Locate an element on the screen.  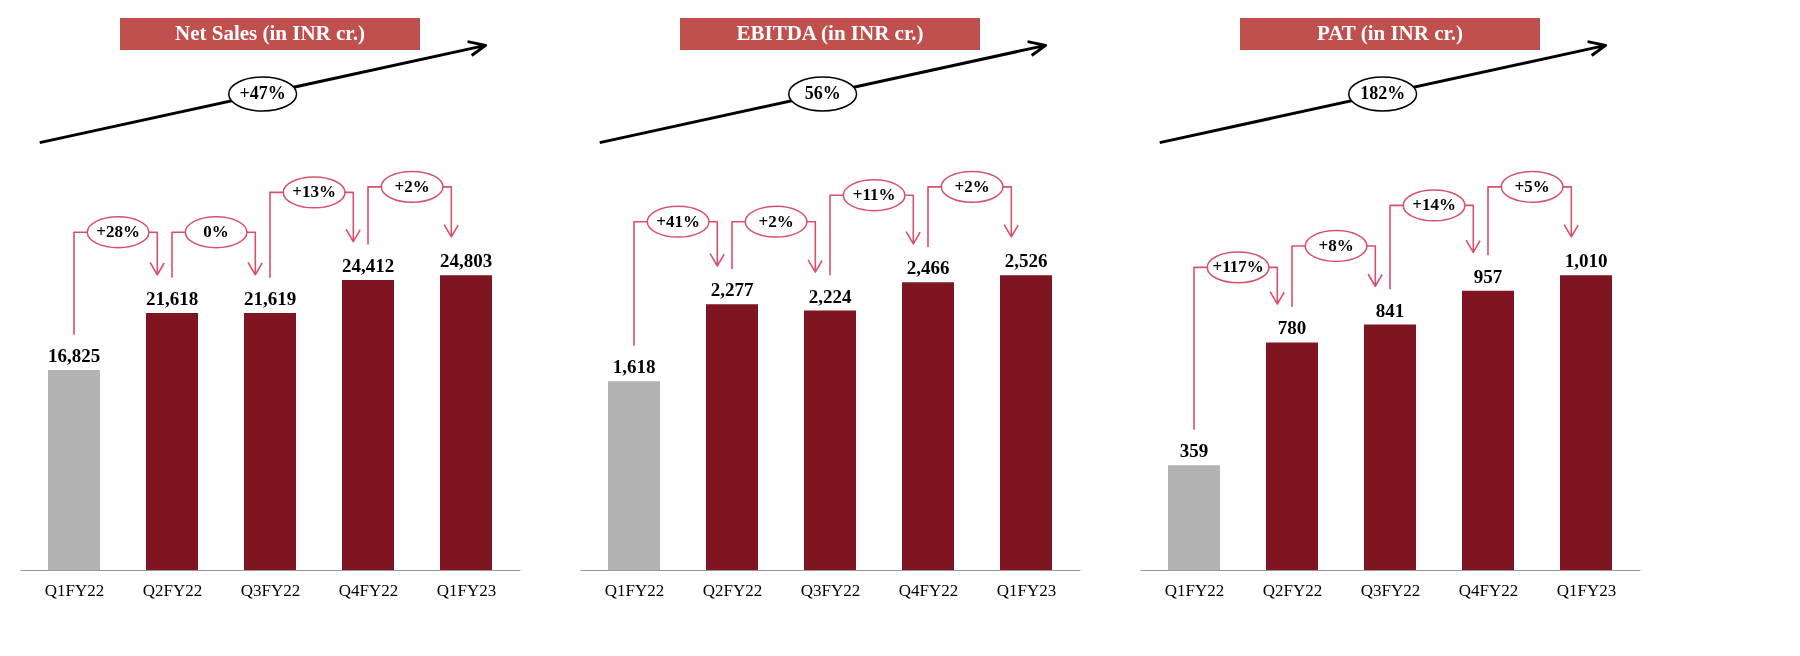
annotation: +117% is located at coordinates (1238, 267).